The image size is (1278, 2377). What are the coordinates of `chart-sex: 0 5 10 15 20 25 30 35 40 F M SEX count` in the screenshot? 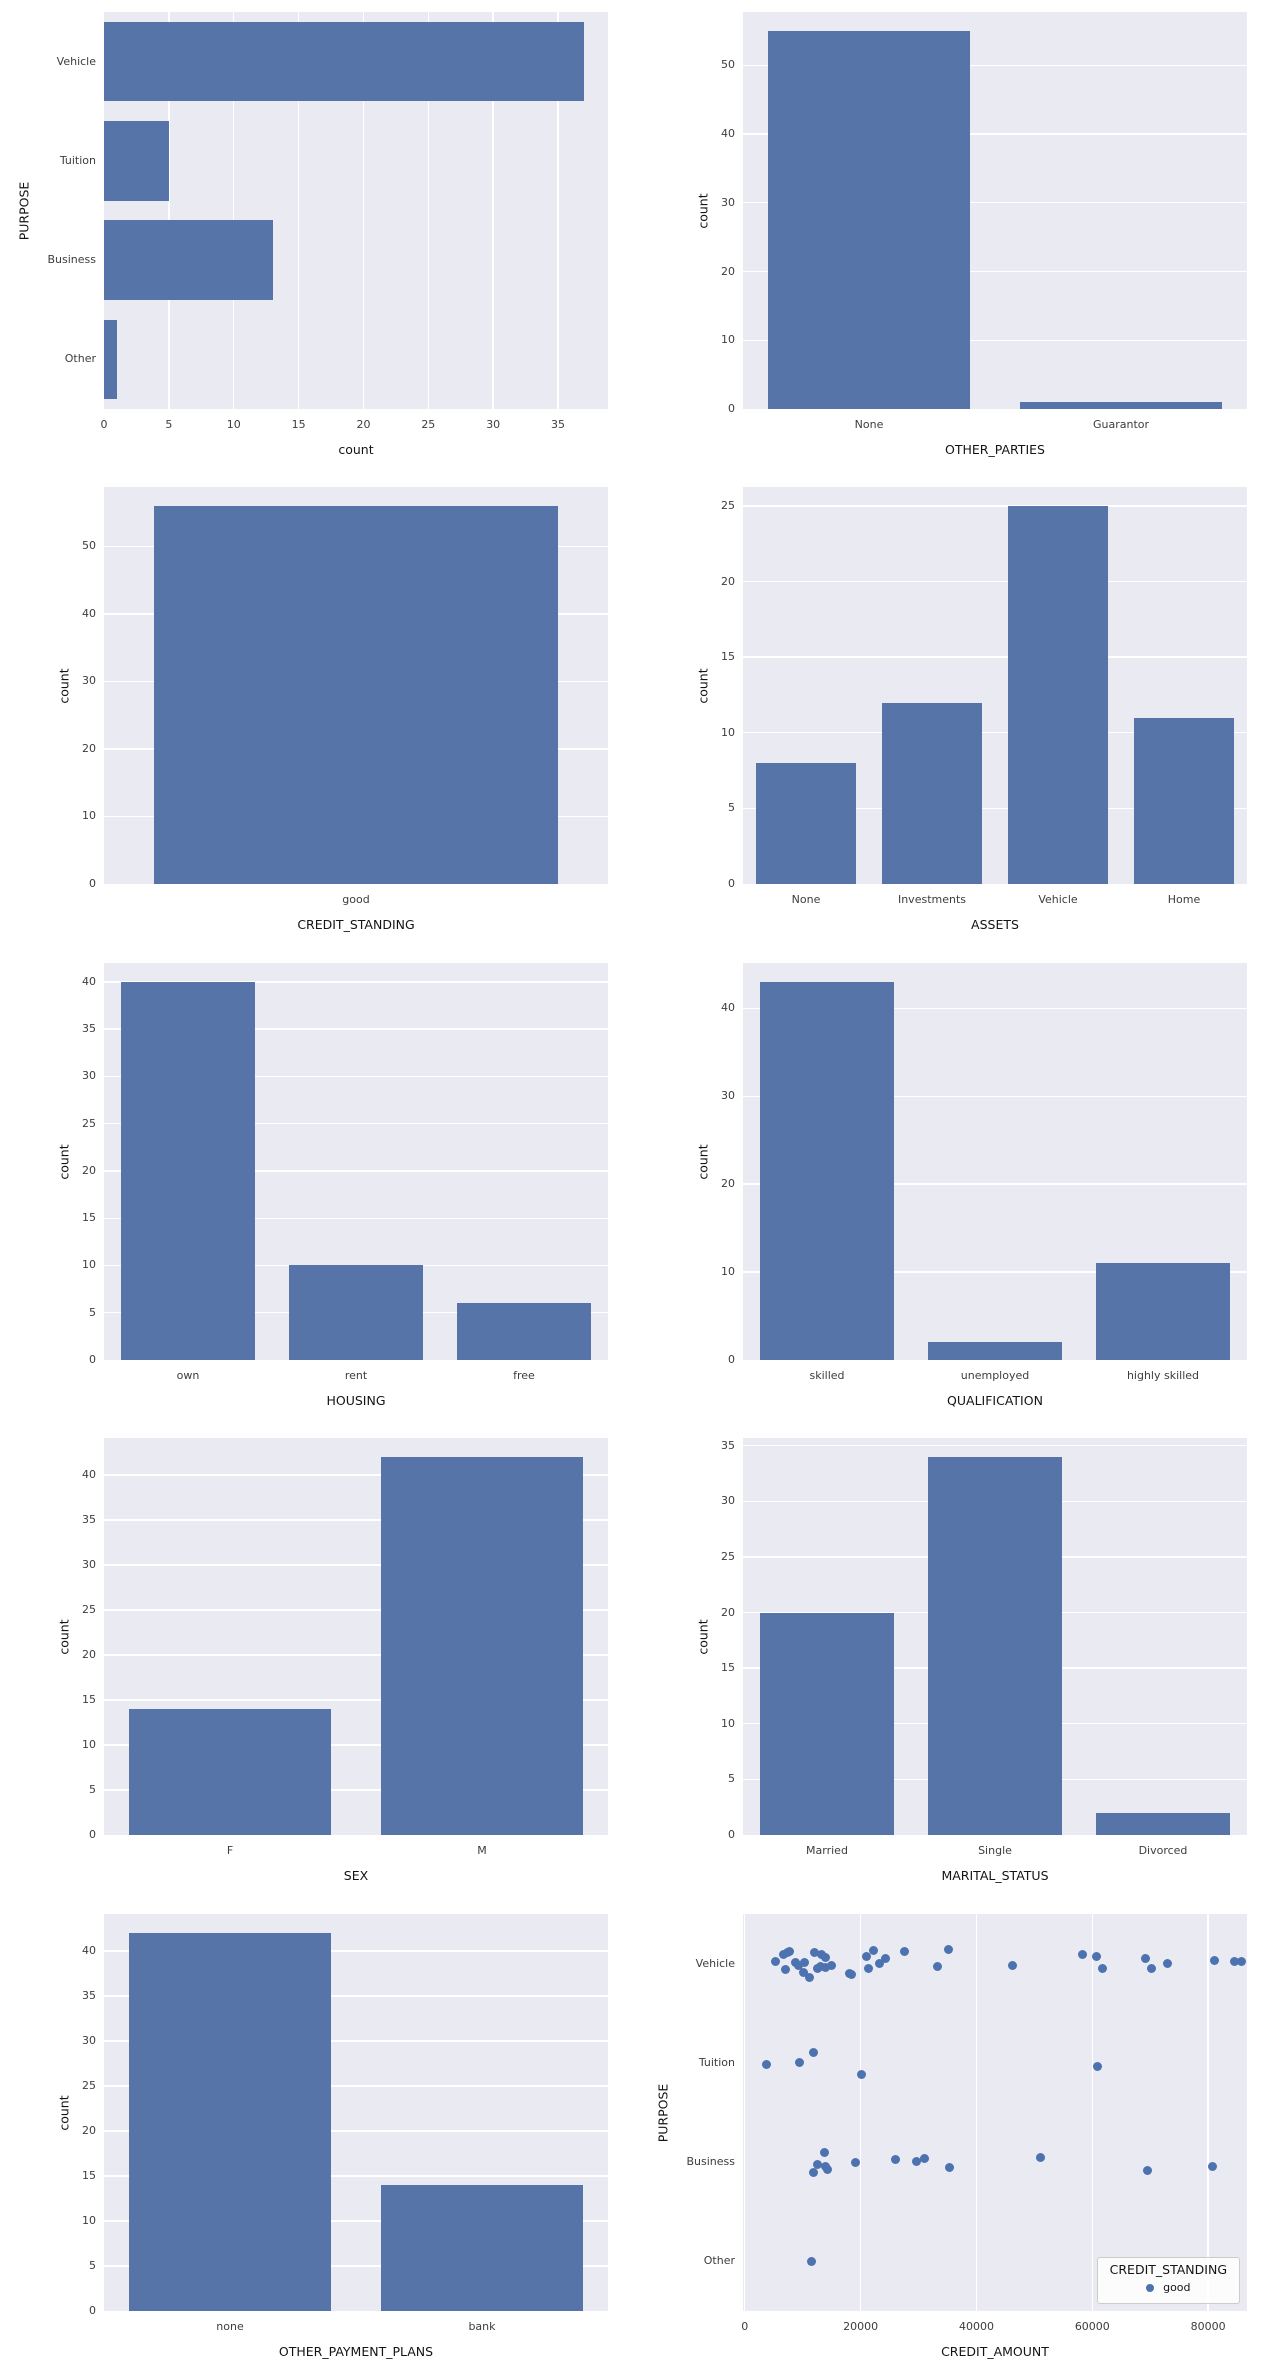 It's located at (319, 1663).